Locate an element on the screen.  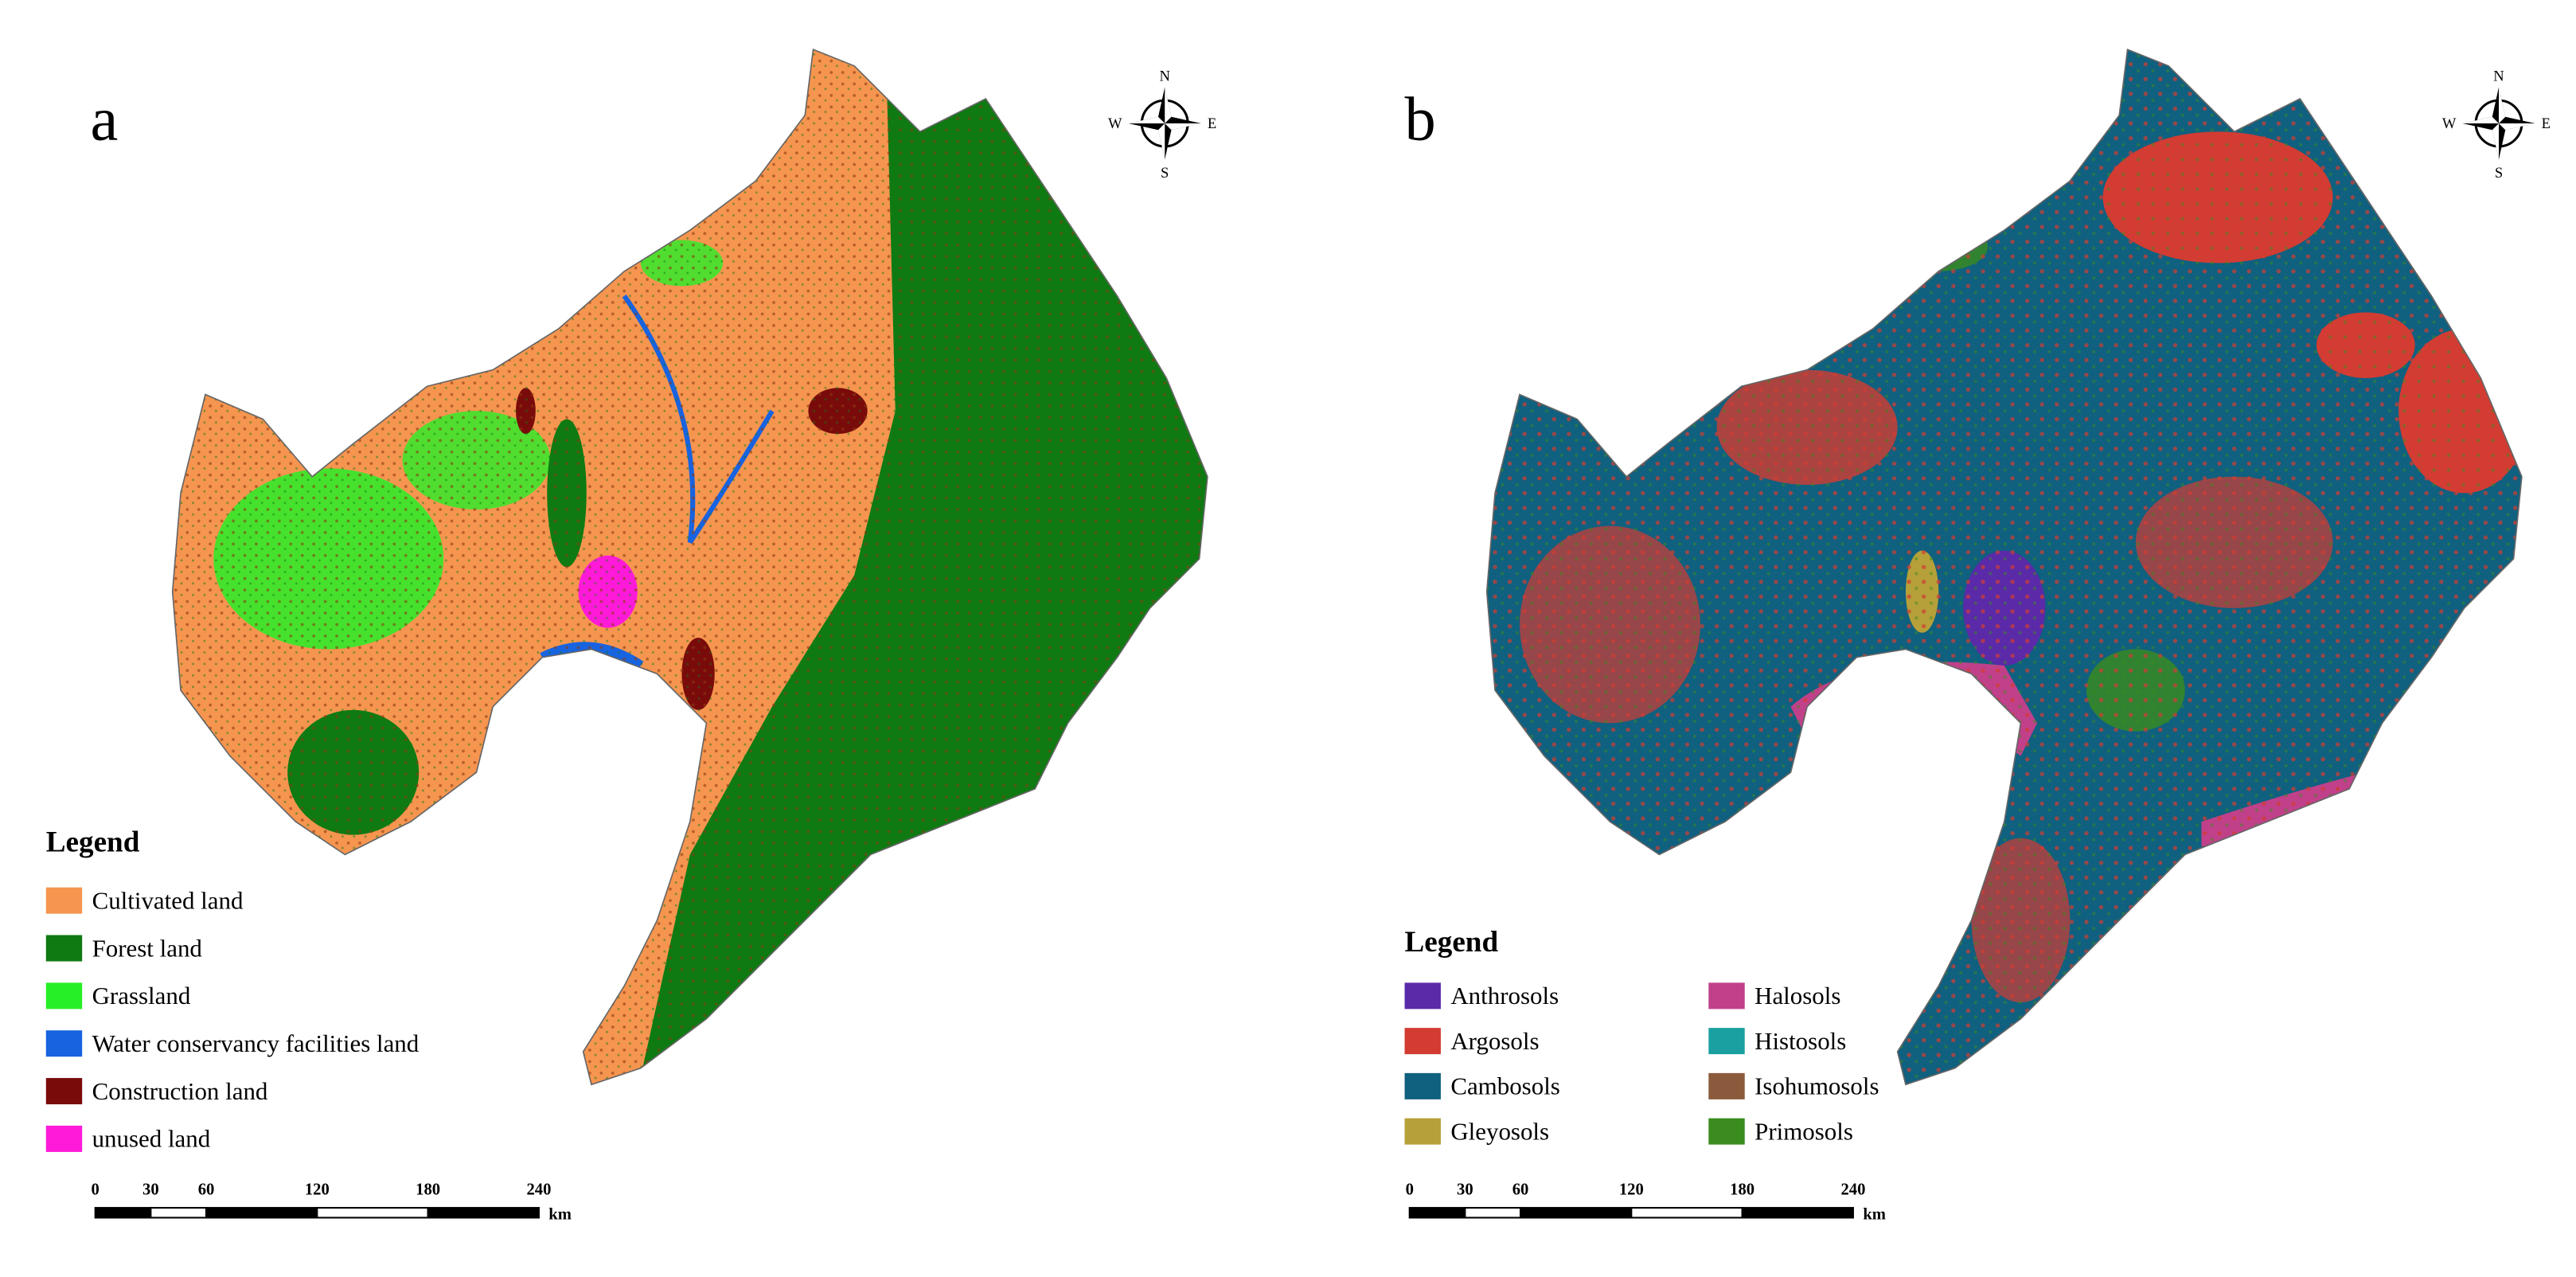
legend-label: Anthrosols is located at coordinates (1504, 995).